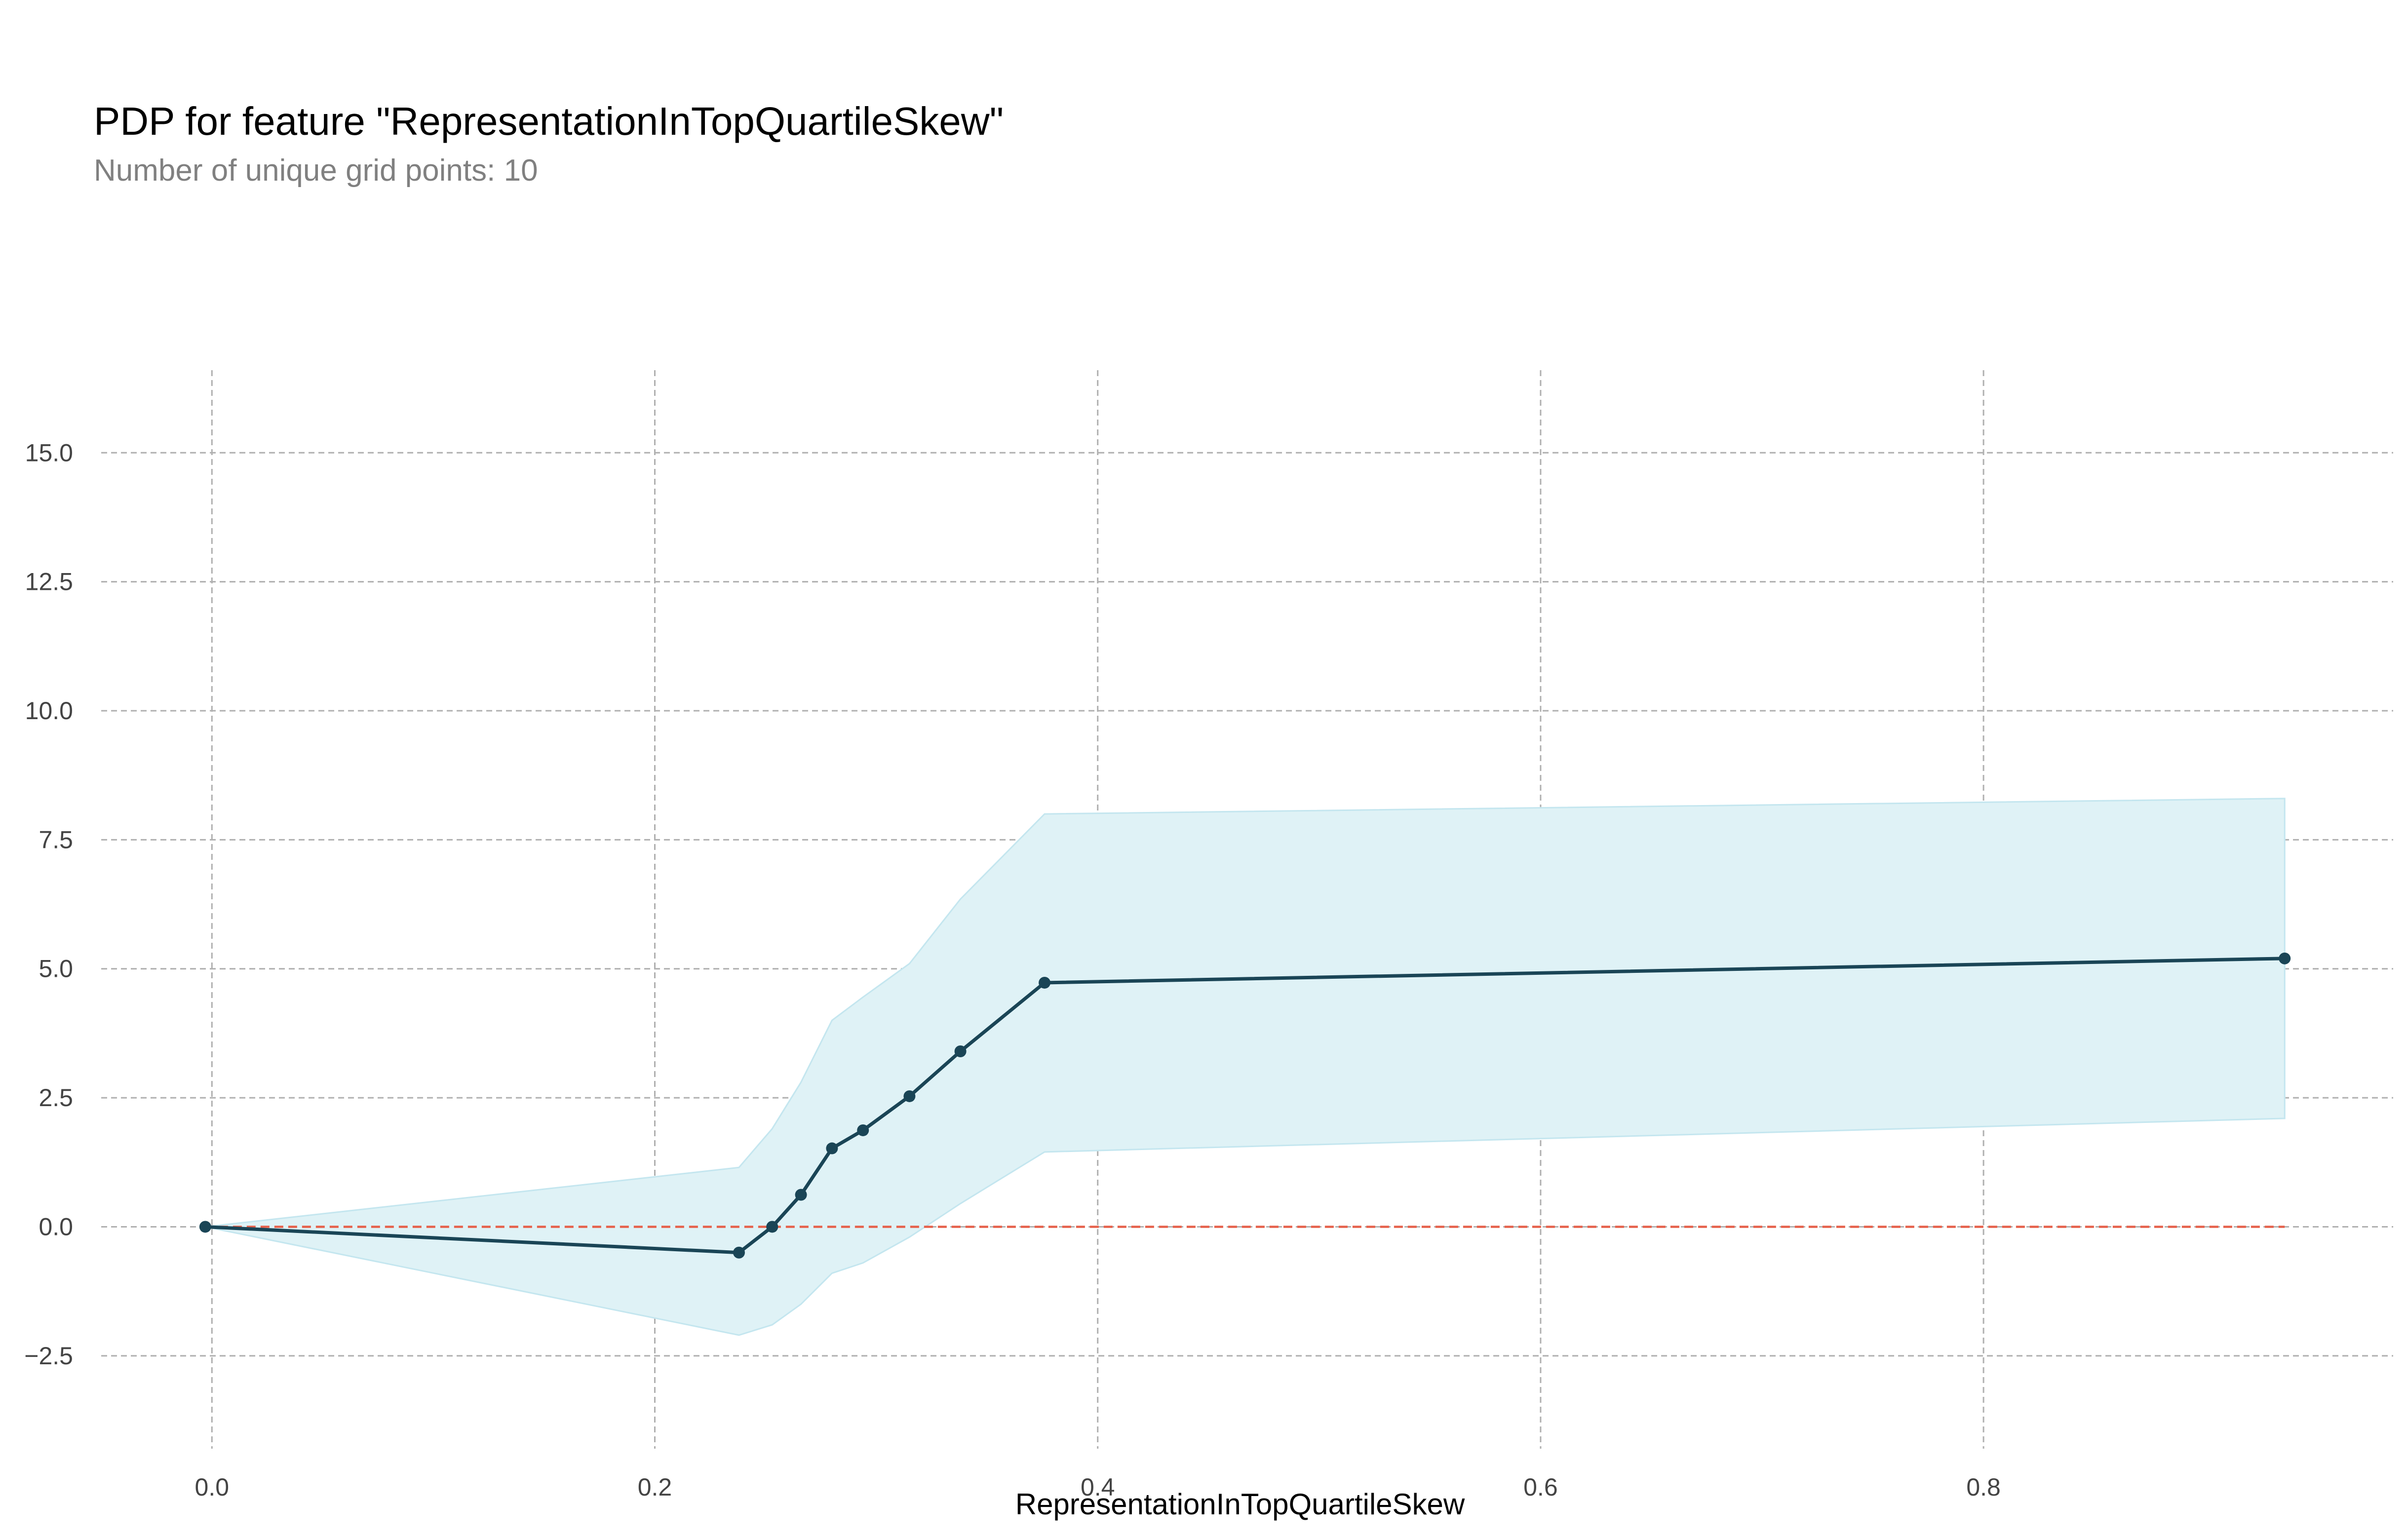  What do you see at coordinates (56, 839) in the screenshot?
I see `y-tick-label: 7.5` at bounding box center [56, 839].